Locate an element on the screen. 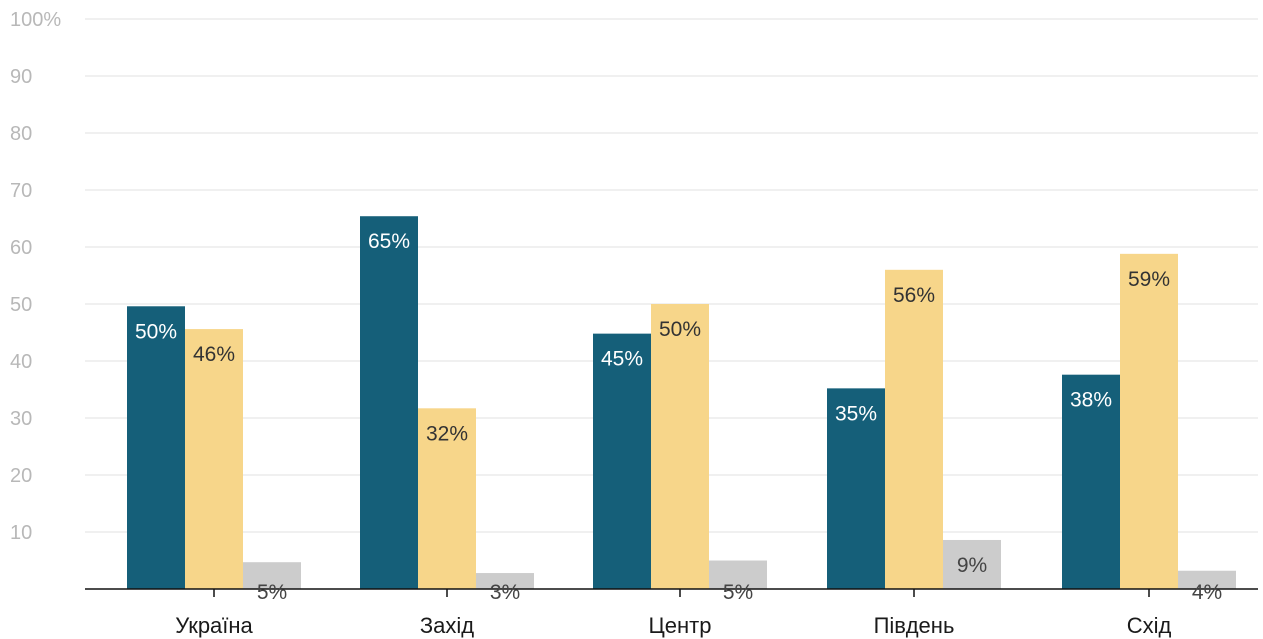  data-label: 32% is located at coordinates (447, 433).